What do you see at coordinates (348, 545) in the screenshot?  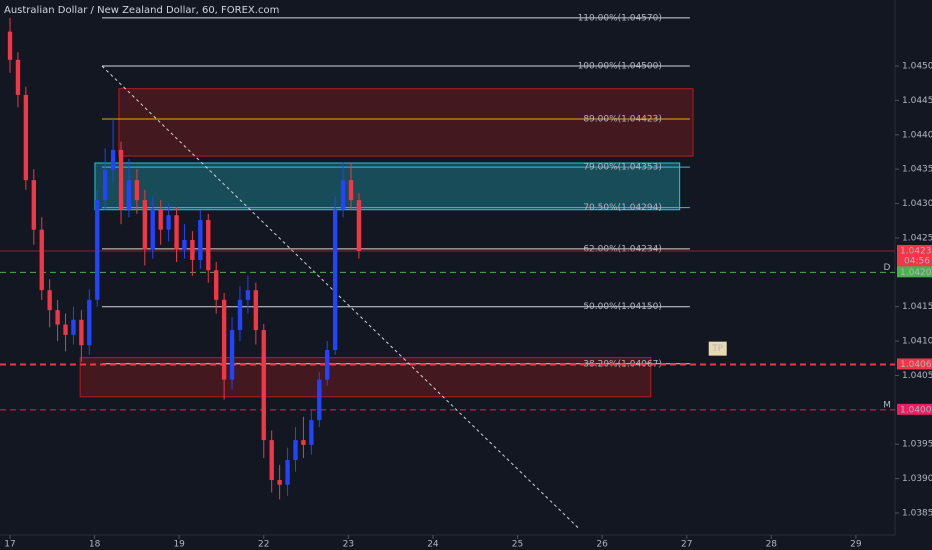 I see `x-tick-label: 23` at bounding box center [348, 545].